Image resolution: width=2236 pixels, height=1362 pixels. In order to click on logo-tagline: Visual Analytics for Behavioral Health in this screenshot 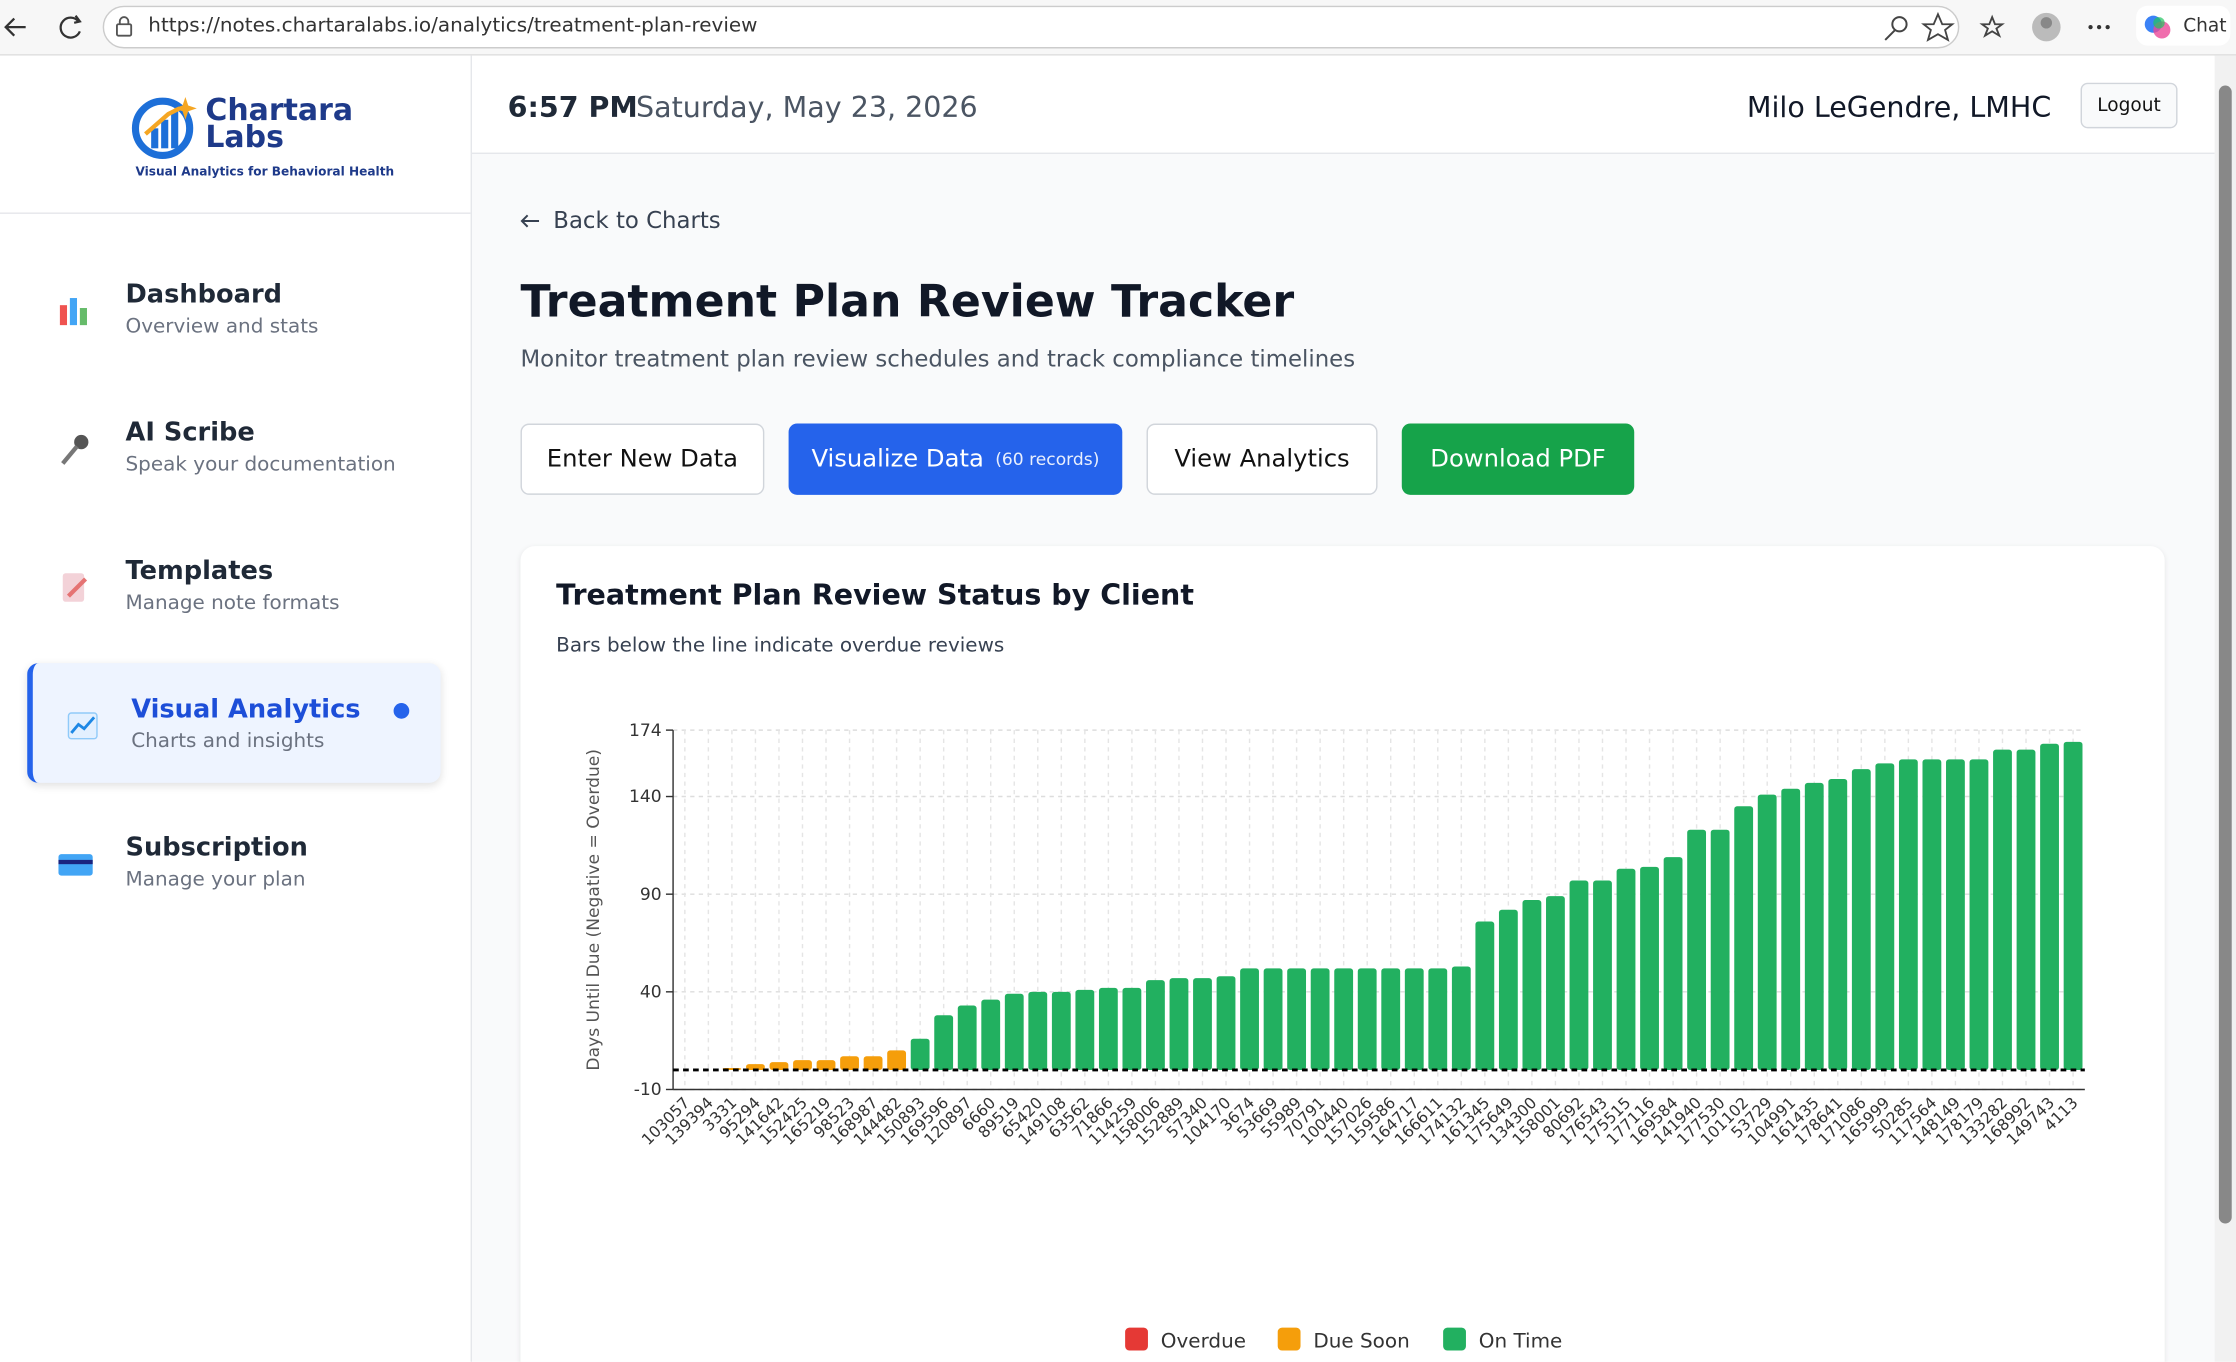, I will do `click(265, 172)`.